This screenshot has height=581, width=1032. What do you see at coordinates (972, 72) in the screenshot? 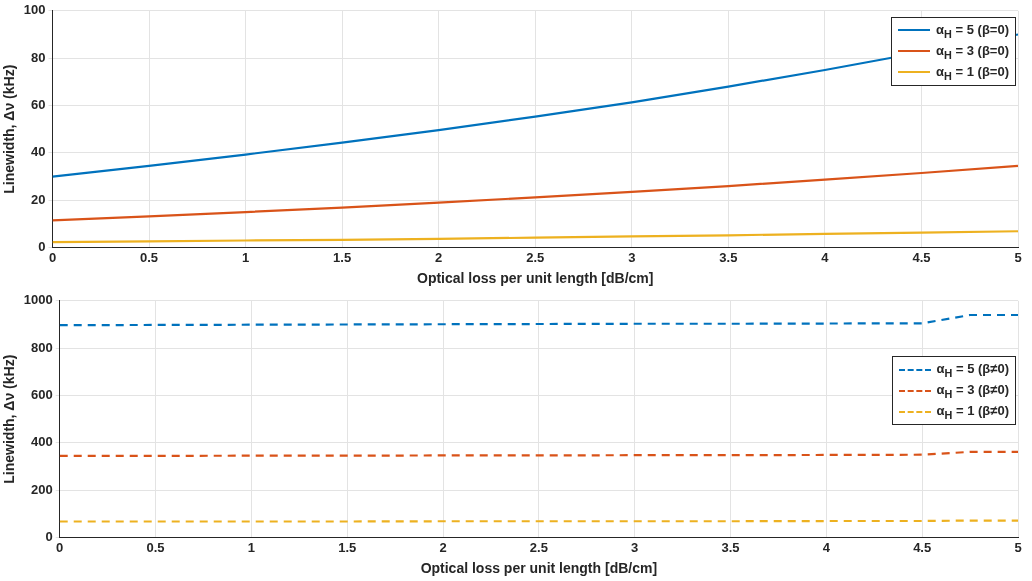
I see `legend-label: α$_{H}$ = 1 (β=0)` at bounding box center [972, 72].